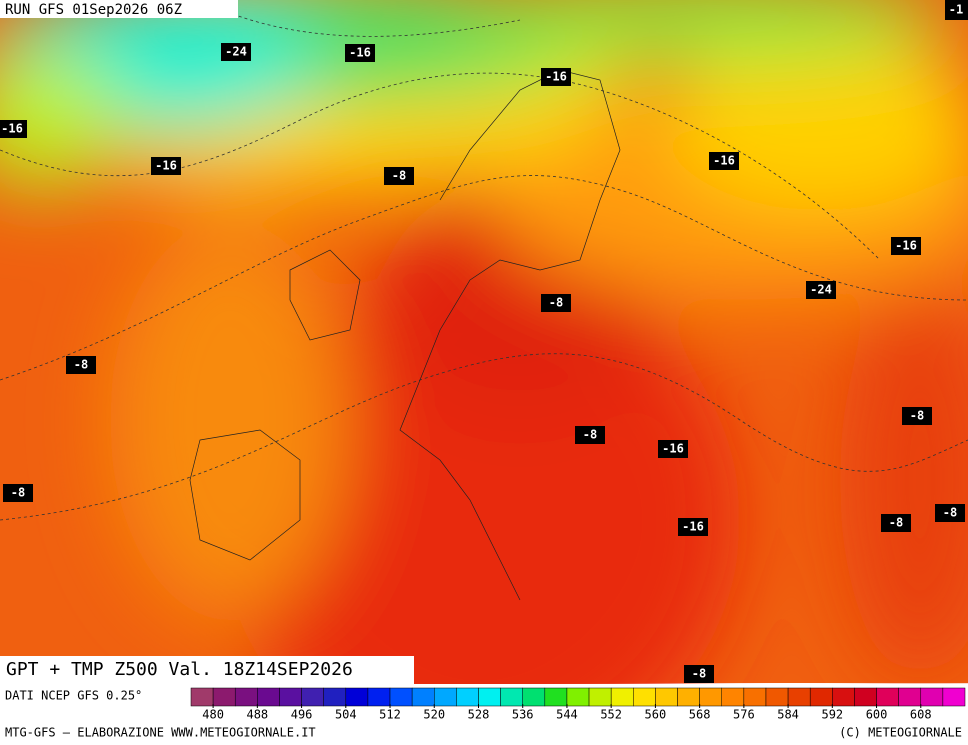  I want to click on colorbar-tick-label: 536, so click(523, 715).